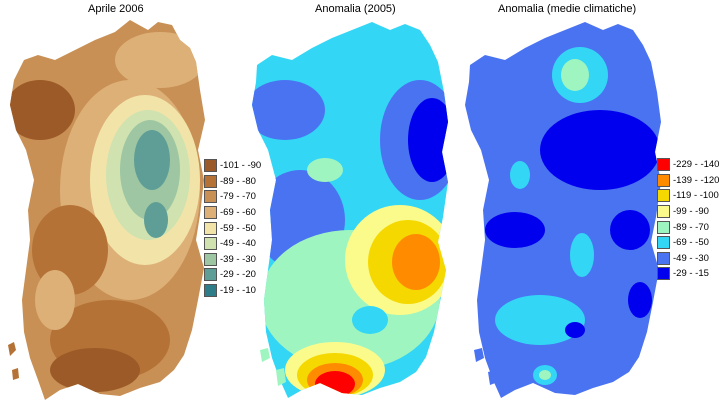 The width and height of the screenshot is (728, 419). I want to click on legend-aprile-row: -49 - -40, so click(232, 244).